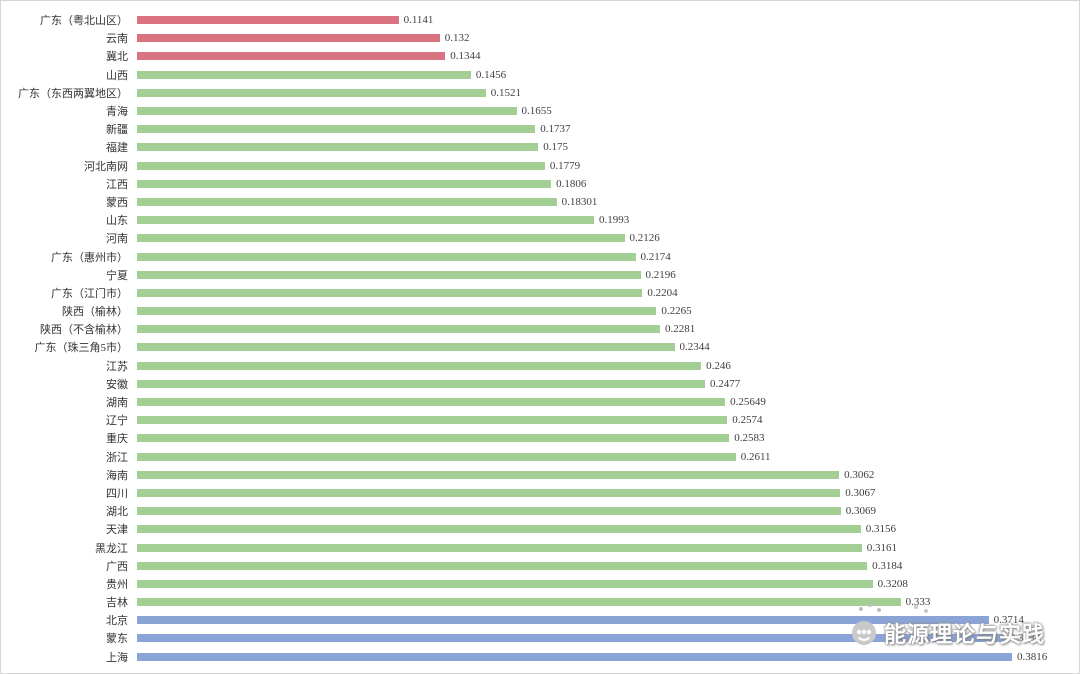  What do you see at coordinates (1032, 656) in the screenshot?
I see `value-label: 0.3816` at bounding box center [1032, 656].